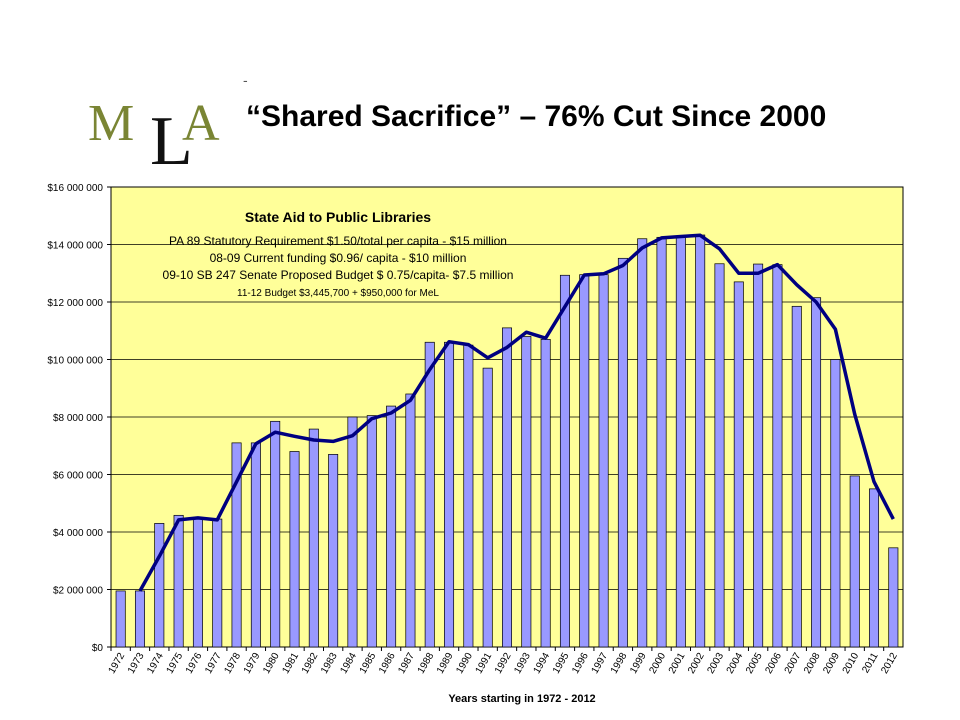 This screenshot has height=720, width=960. Describe the element at coordinates (700, 441) in the screenshot. I see `bar-2002` at that location.